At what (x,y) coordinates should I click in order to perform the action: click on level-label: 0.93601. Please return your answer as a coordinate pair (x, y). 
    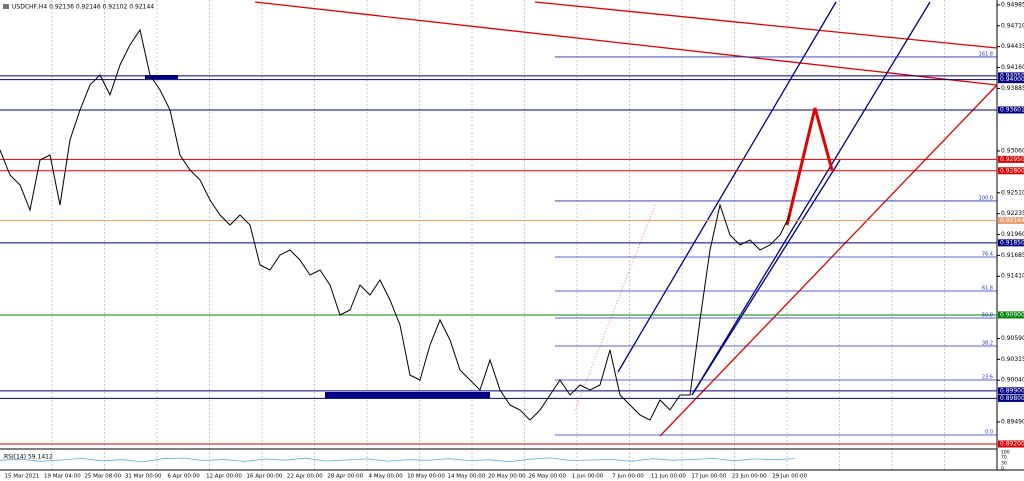
    Looking at the image, I should click on (1012, 109).